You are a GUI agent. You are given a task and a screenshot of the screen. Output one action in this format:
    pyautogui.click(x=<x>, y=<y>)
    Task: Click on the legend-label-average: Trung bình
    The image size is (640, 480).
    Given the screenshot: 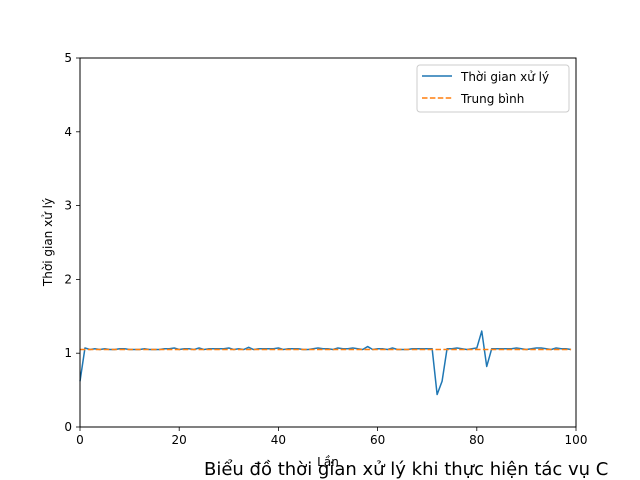 What is the action you would take?
    pyautogui.click(x=492, y=99)
    